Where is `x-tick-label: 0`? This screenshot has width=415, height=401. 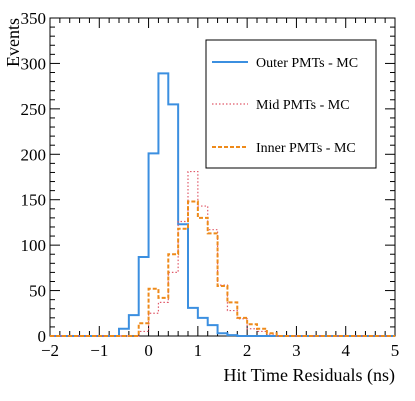
x-tick-label: 0 is located at coordinates (148, 350).